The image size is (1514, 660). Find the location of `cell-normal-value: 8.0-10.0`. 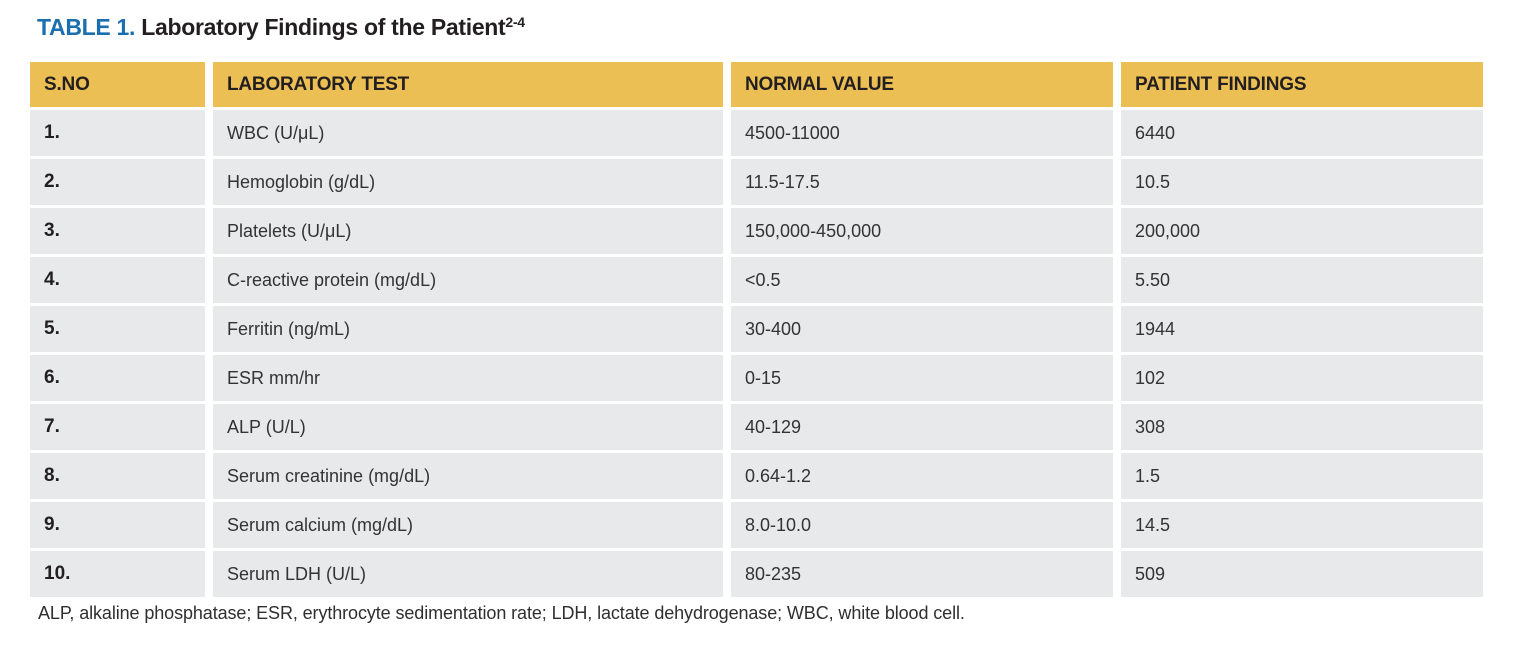

cell-normal-value: 8.0-10.0 is located at coordinates (922, 525).